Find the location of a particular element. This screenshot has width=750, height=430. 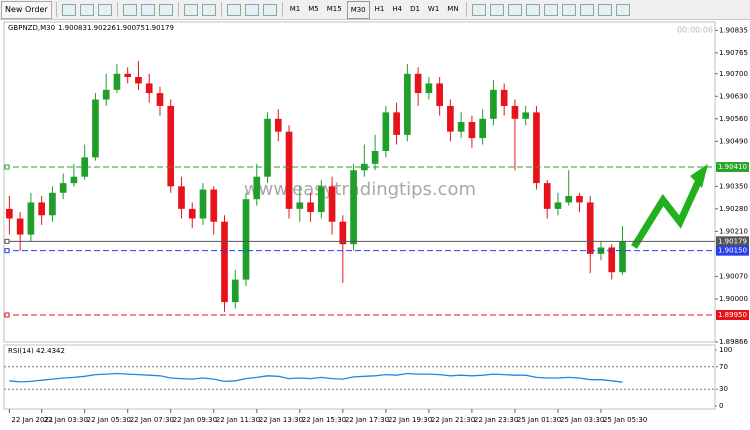

timeframes: M1 M5 M15 M30 H1 H4 D1 W1 MN is located at coordinates (374, 9).